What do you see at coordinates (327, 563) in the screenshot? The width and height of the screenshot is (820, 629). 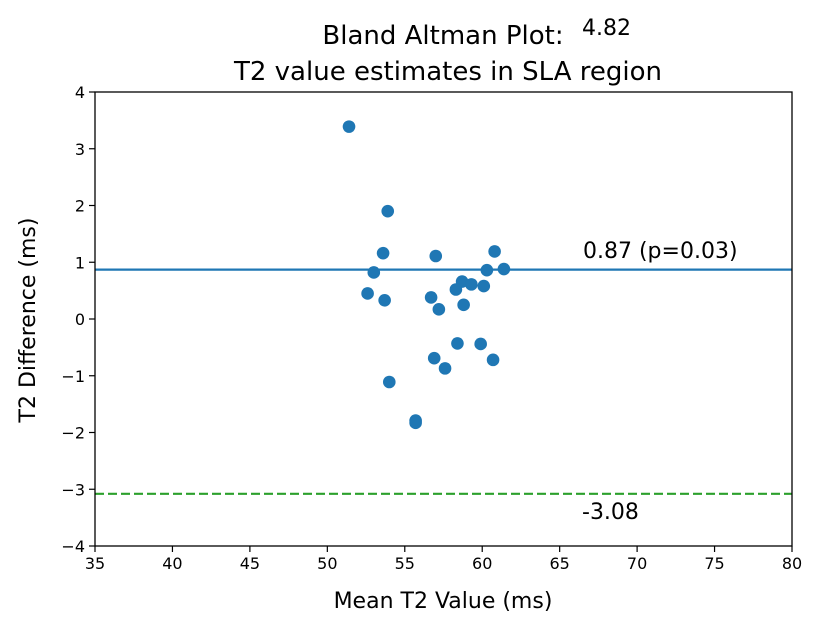 I see `x-tick-label-50: 50` at bounding box center [327, 563].